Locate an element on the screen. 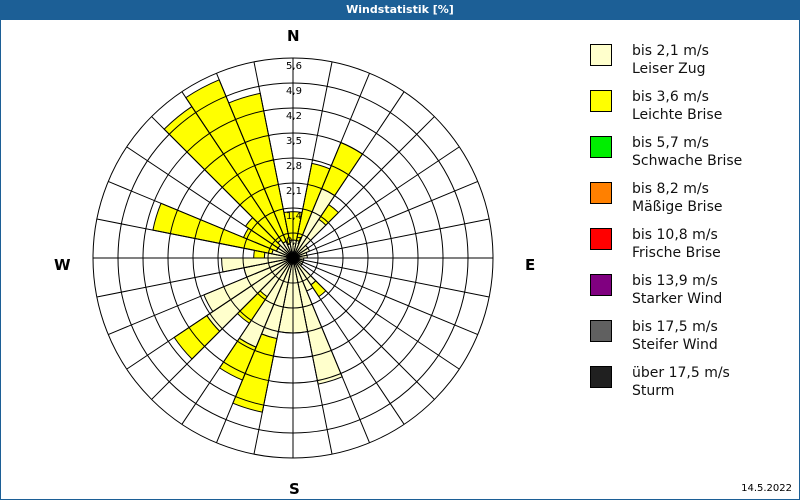 This screenshot has width=800, height=500. legend-label: Steifer Wind is located at coordinates (675, 345).